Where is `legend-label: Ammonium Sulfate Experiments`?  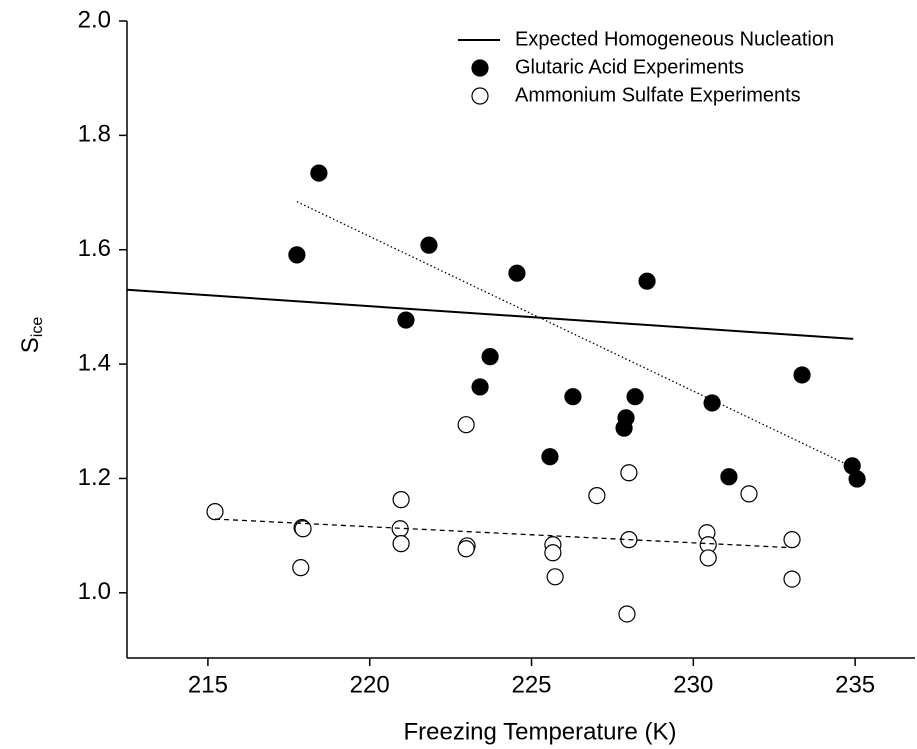 legend-label: Ammonium Sulfate Experiments is located at coordinates (658, 95).